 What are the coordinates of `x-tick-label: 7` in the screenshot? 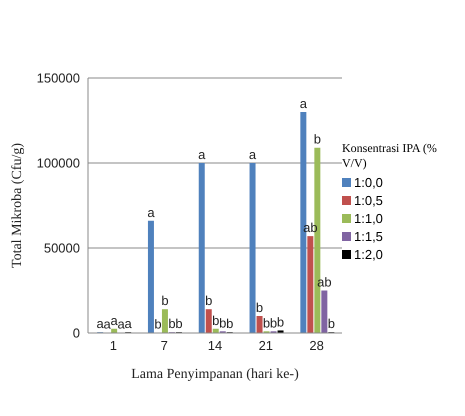 It's located at (164, 346).